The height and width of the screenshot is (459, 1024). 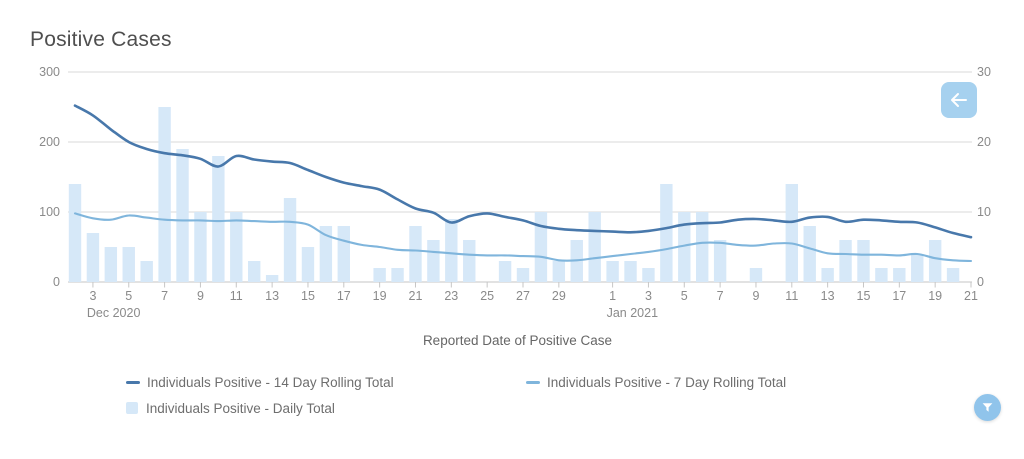 I want to click on arrow-left-icon, so click(x=959, y=100).